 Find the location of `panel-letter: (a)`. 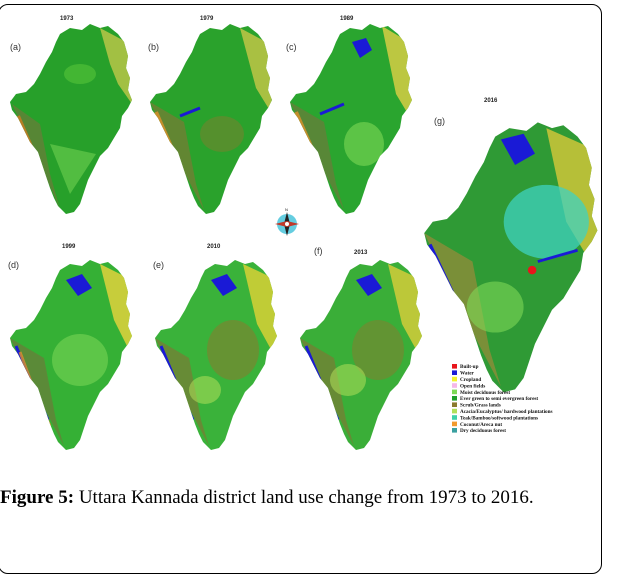

panel-letter: (a) is located at coordinates (15, 47).